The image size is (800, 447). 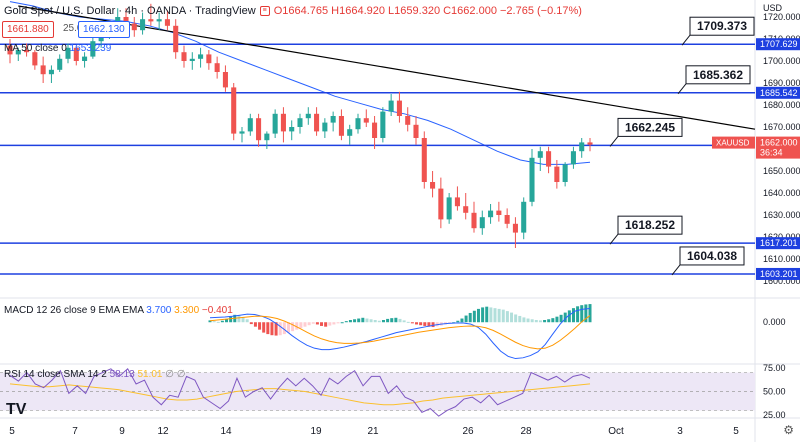 I want to click on ma-legend: MA 50 close 0 1653.239, so click(x=57, y=48).